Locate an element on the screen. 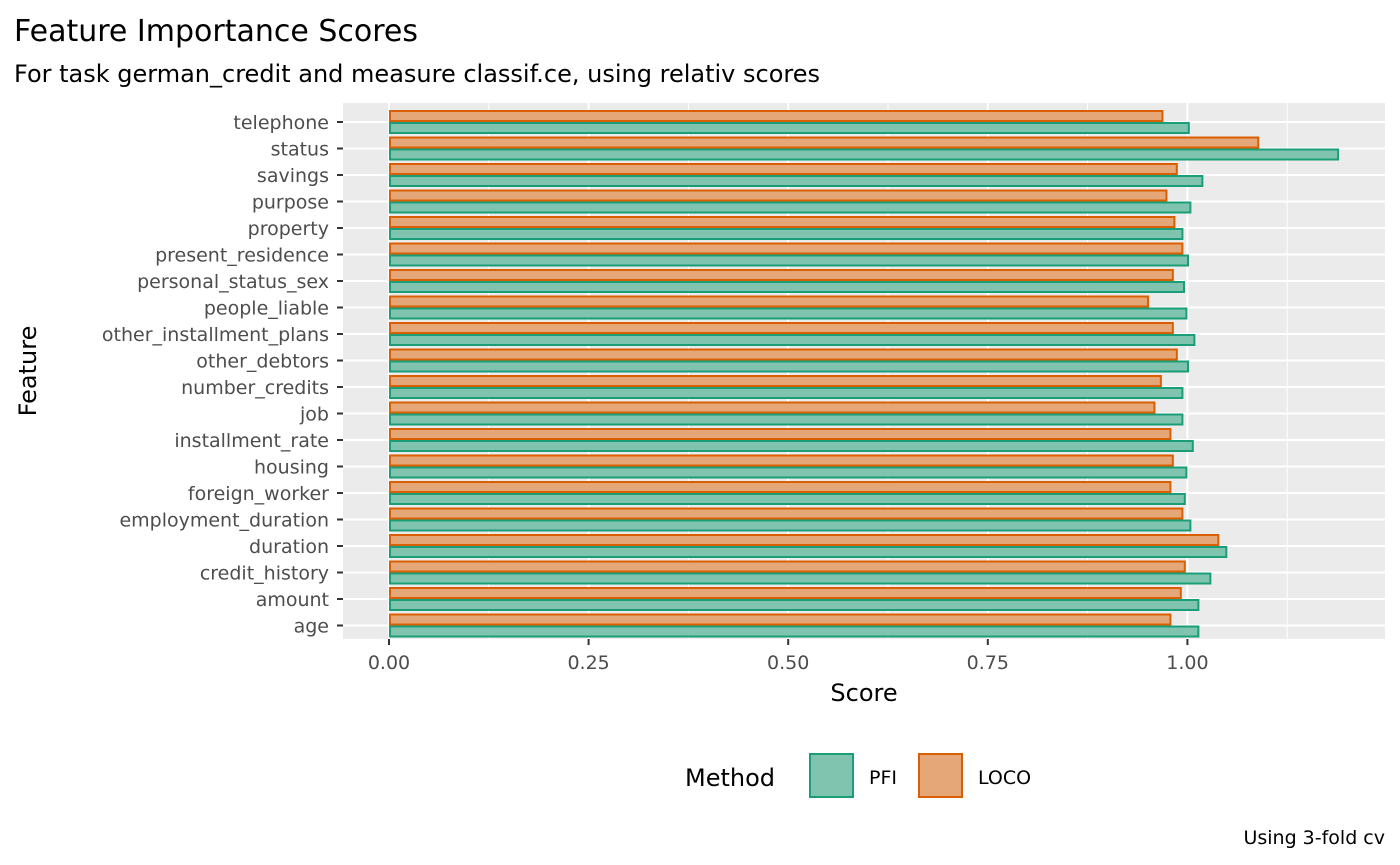 The height and width of the screenshot is (865, 1400). x-axis: 0.00 0.25 0.50 0.75 1.00 is located at coordinates (788, 656).